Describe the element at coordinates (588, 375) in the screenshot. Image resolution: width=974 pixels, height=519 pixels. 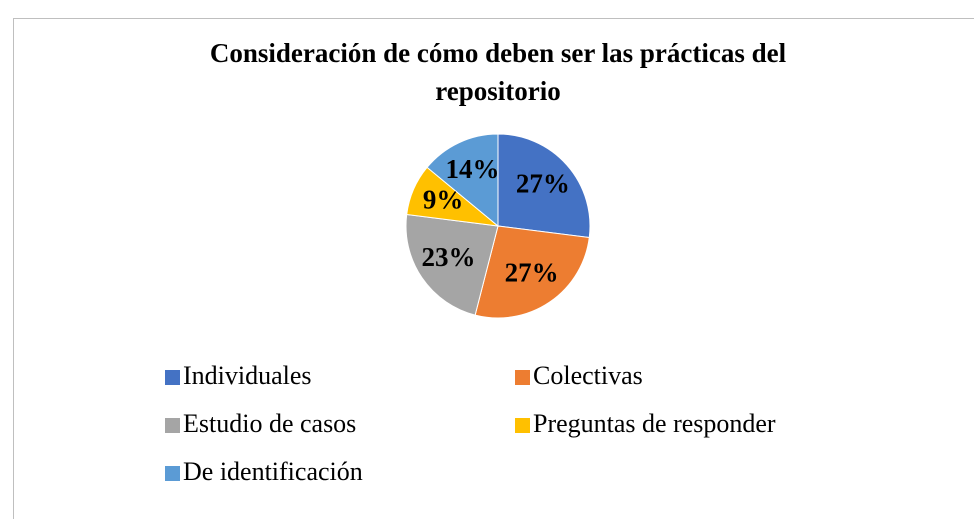
I see `legend-label: Colectivas` at that location.